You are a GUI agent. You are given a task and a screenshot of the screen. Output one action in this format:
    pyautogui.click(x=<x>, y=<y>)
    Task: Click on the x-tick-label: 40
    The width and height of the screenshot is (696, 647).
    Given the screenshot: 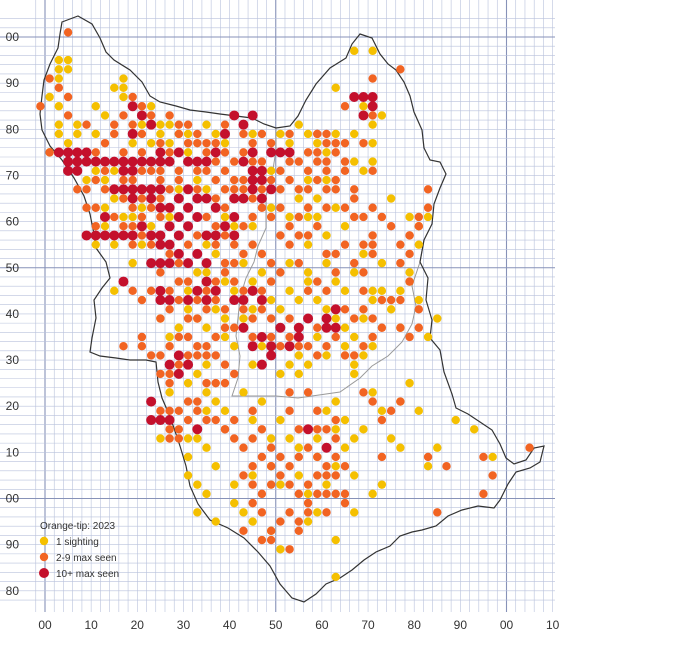 What is the action you would take?
    pyautogui.click(x=230, y=625)
    